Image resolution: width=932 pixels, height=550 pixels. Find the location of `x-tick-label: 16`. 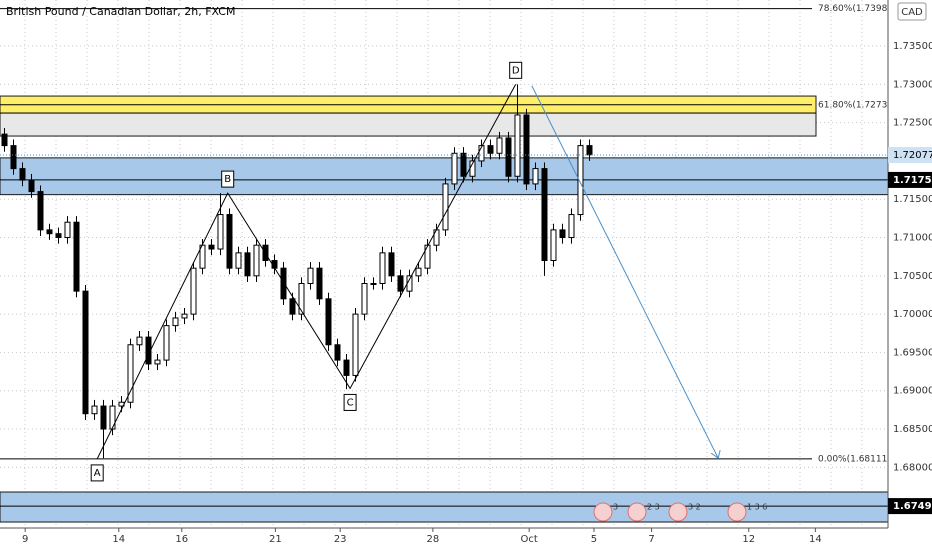

x-tick-label: 16 is located at coordinates (181, 539).